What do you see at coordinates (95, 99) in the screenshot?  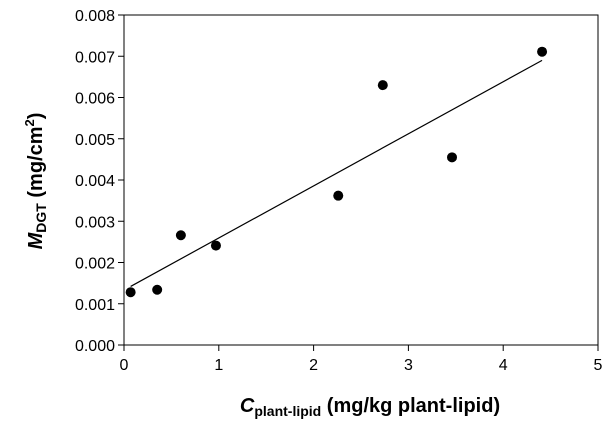 I see `y-tick-label: 0.006` at bounding box center [95, 99].